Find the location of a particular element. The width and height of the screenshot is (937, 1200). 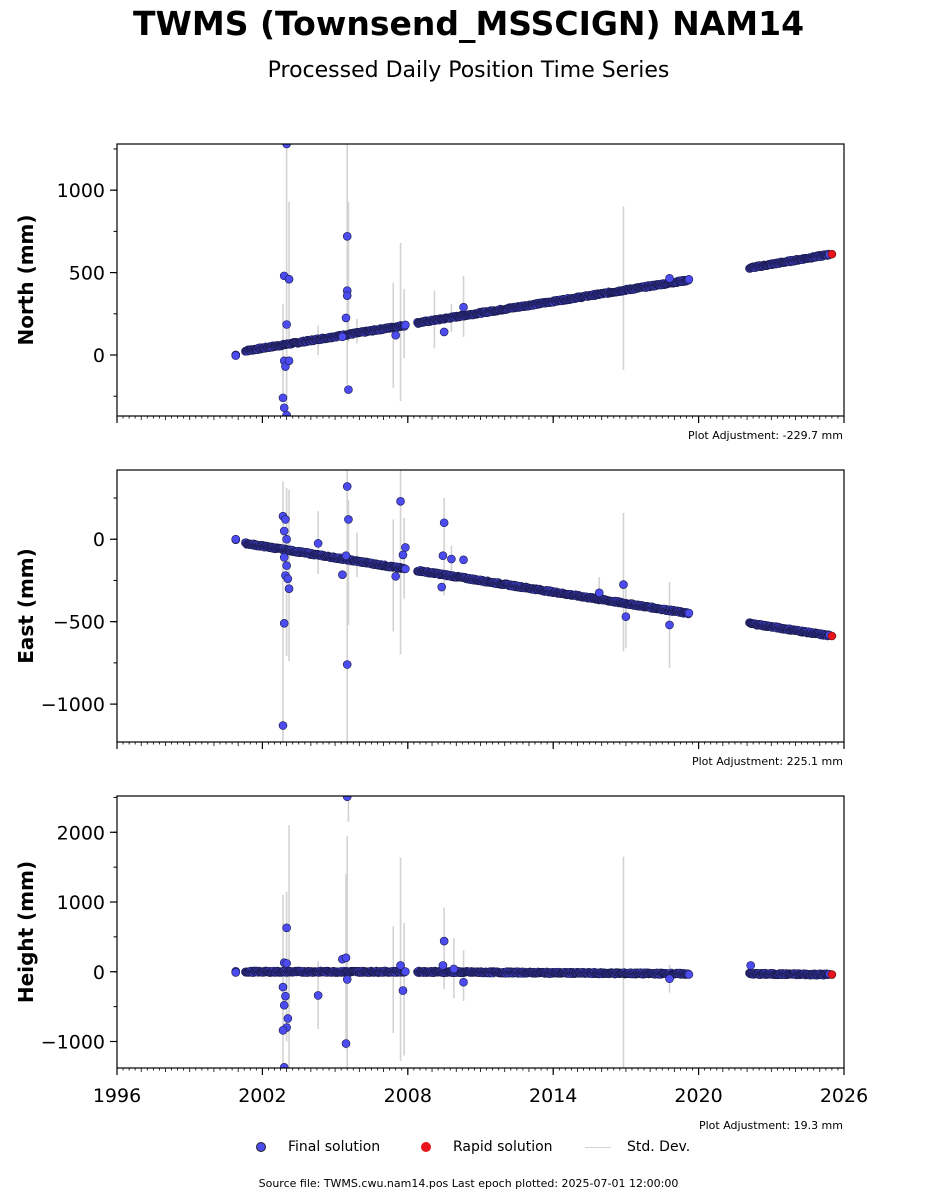

height-y-axis-label: Height (mm) is located at coordinates (26, 932).